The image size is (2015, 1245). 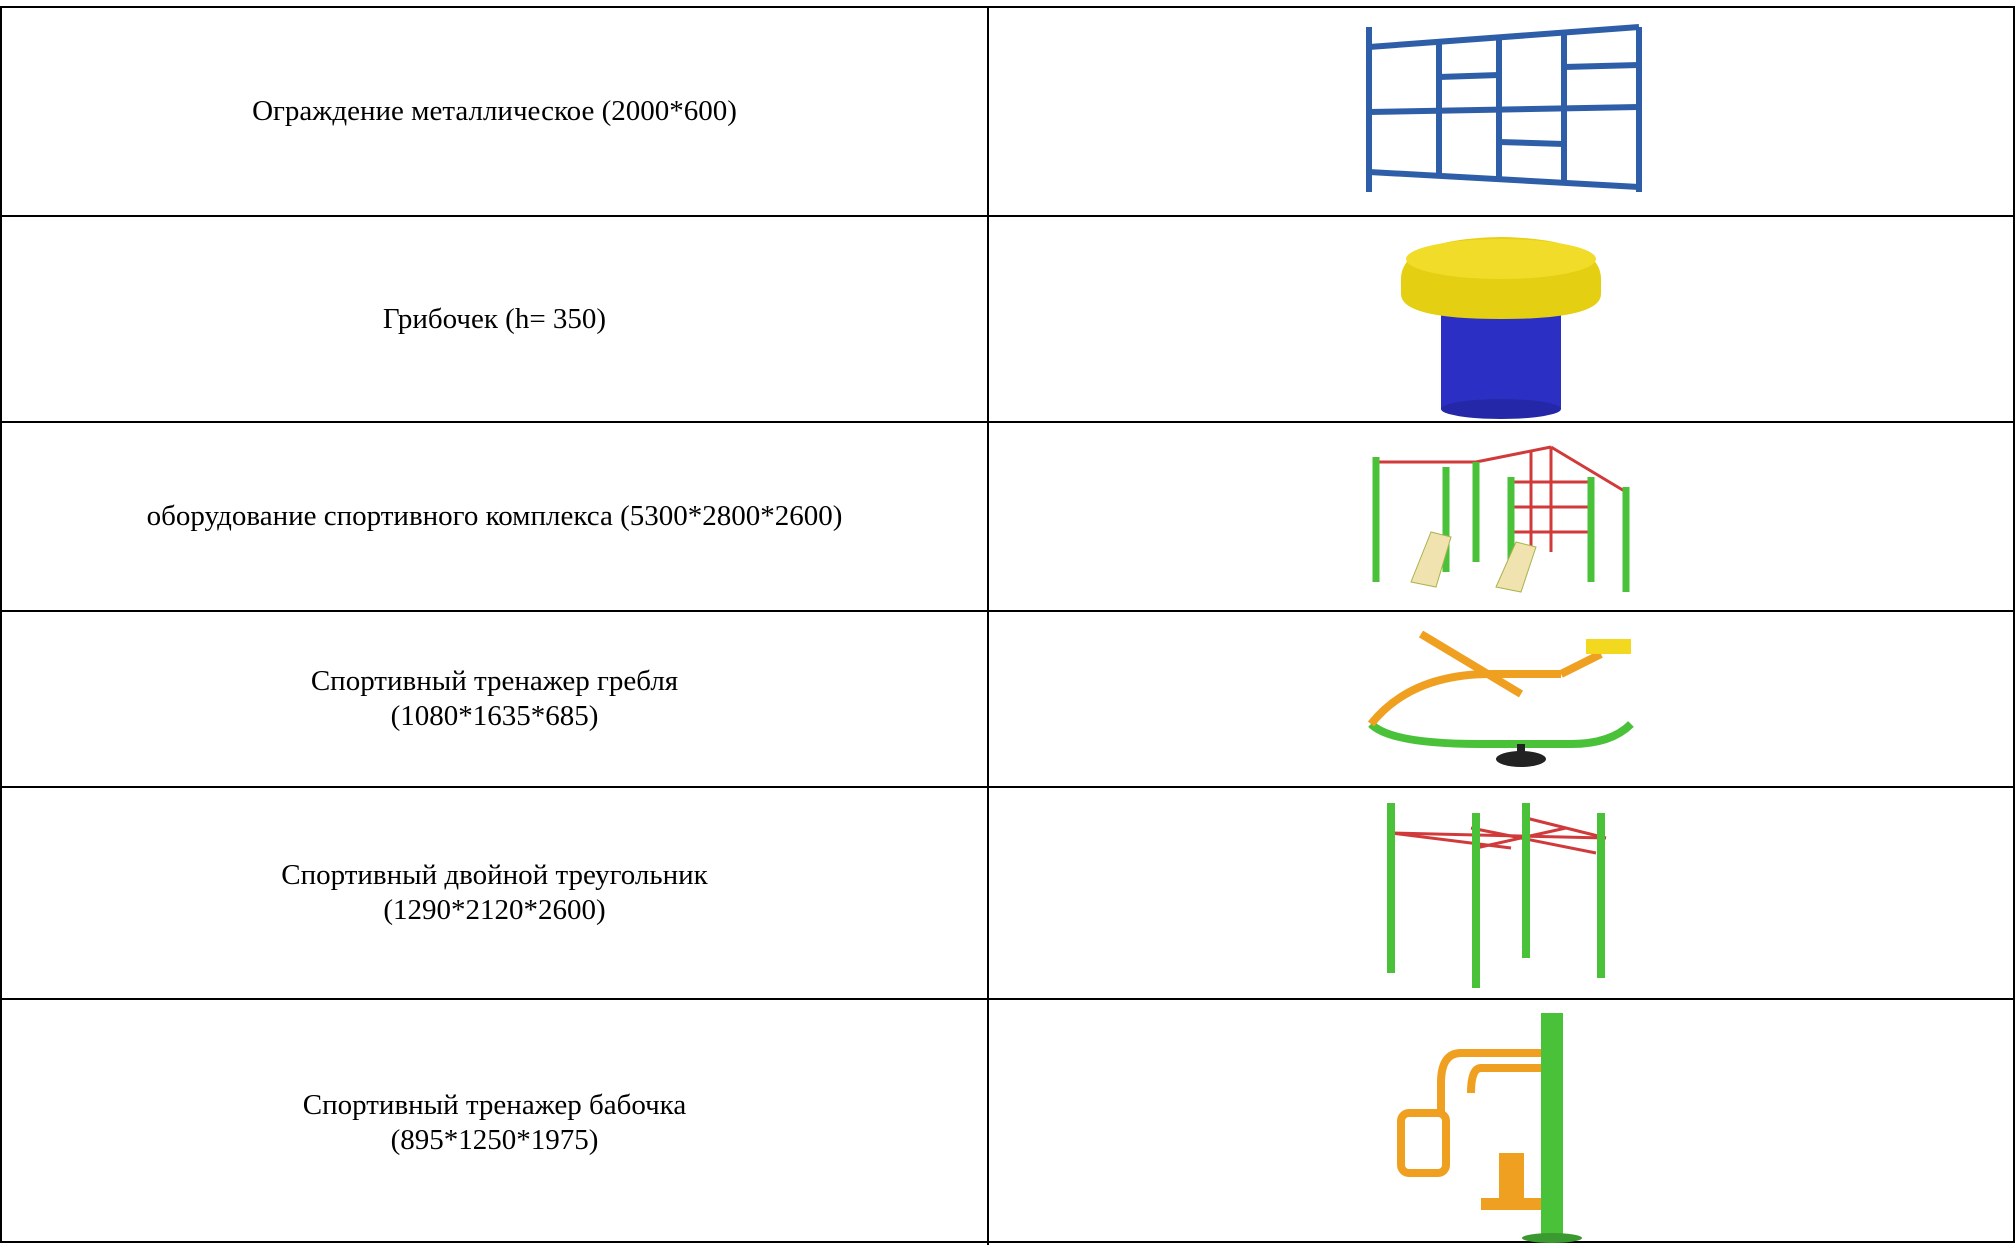 I want to click on cell-text: Ограждение металлическое (2000*600), so click(x=494, y=111).